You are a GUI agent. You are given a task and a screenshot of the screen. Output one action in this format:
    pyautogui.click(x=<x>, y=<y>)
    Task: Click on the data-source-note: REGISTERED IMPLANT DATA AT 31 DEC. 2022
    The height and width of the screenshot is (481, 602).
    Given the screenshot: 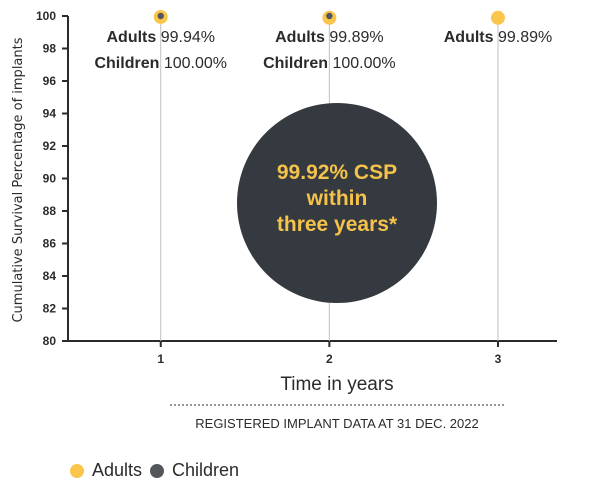 What is the action you would take?
    pyautogui.click(x=336, y=423)
    